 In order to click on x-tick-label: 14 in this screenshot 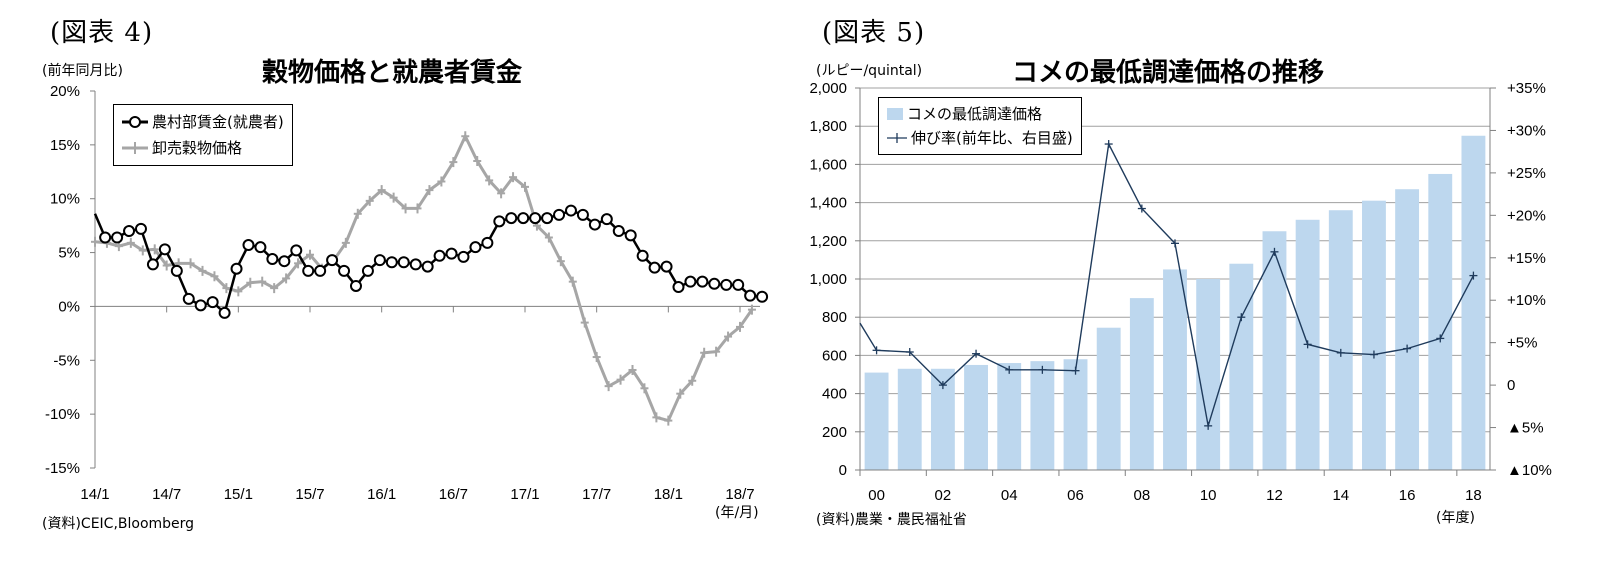, I will do `click(1340, 495)`.